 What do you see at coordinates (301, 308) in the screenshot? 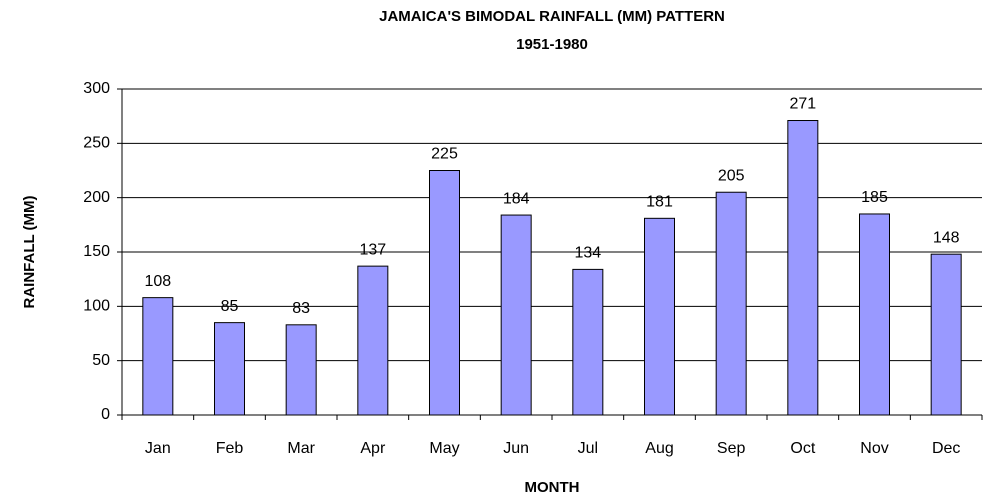
I see `data-label: 83` at bounding box center [301, 308].